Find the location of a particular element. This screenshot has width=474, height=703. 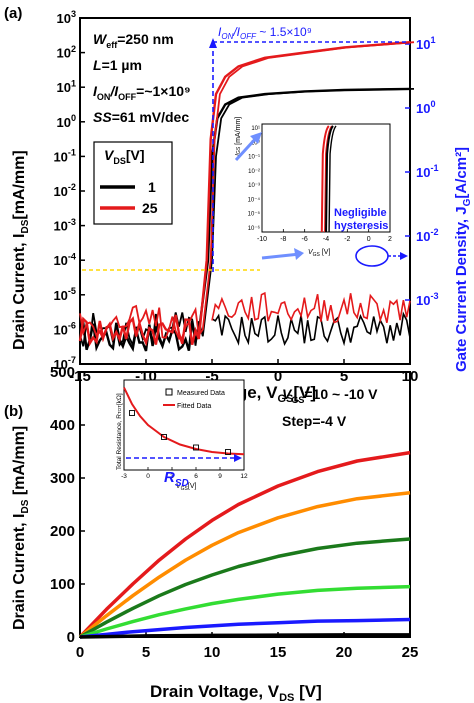

inset-x-tick-label: -6 is located at coordinates (305, 239).